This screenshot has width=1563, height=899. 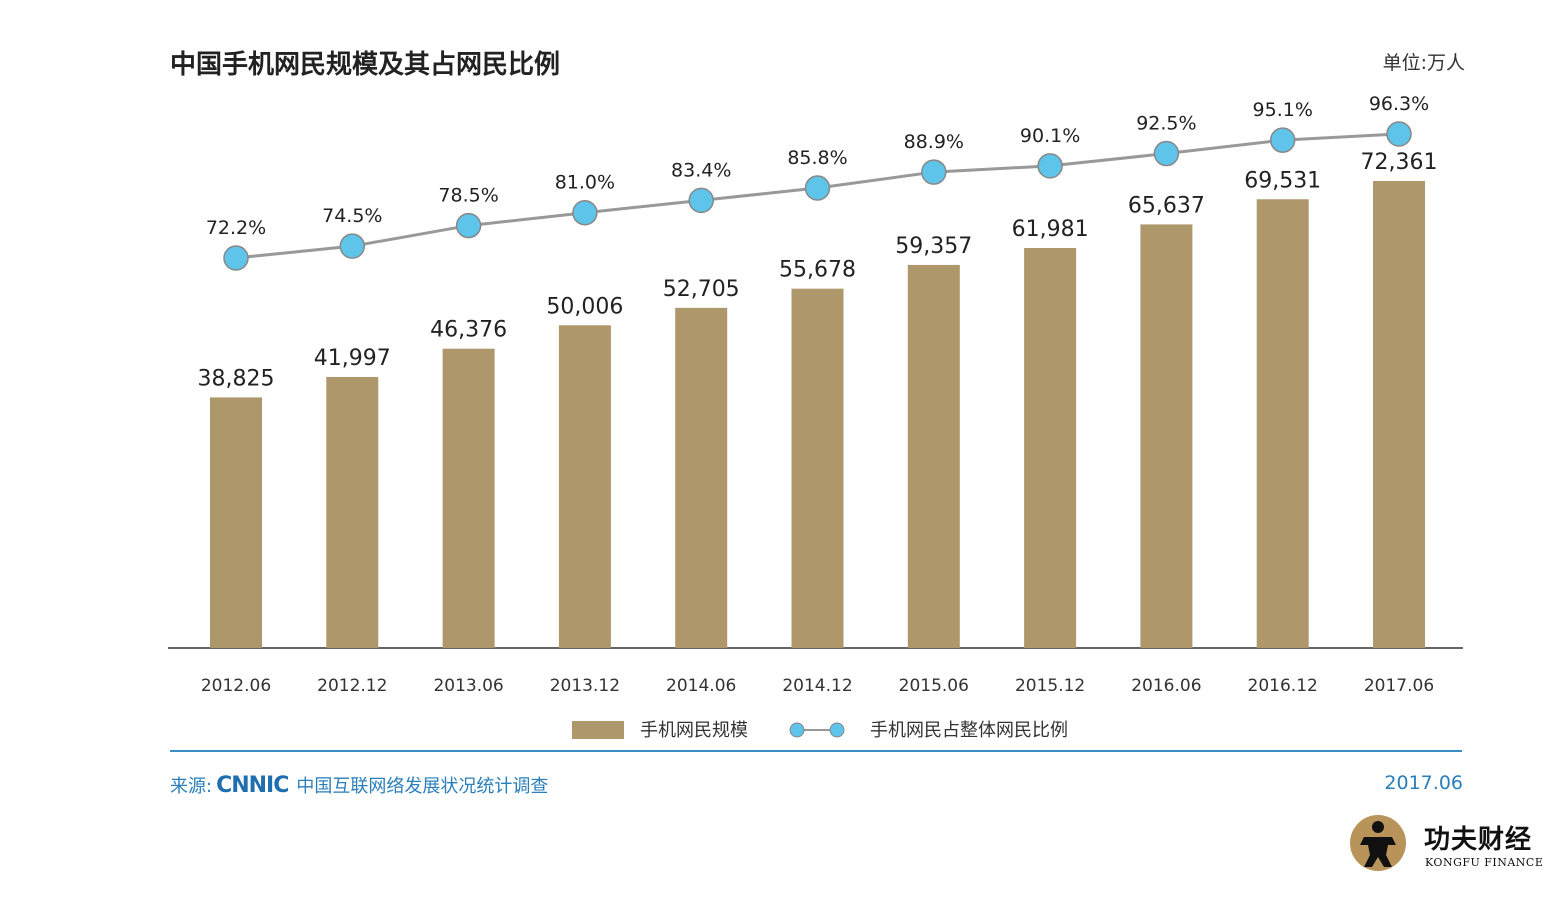 What do you see at coordinates (817, 158) in the screenshot?
I see `ratio-value-label: 85.8%` at bounding box center [817, 158].